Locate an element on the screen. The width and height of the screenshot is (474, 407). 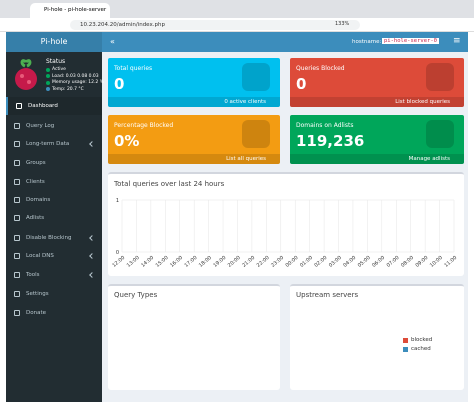
legend-label: cached is located at coordinates (421, 349).